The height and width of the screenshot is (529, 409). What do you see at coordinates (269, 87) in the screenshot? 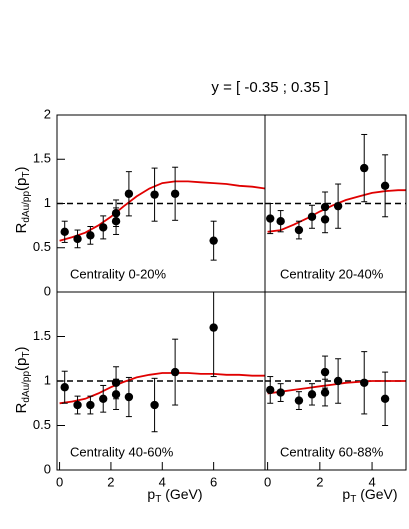
I see `title: y = [ -0.35 ; 0.35 ]` at bounding box center [269, 87].